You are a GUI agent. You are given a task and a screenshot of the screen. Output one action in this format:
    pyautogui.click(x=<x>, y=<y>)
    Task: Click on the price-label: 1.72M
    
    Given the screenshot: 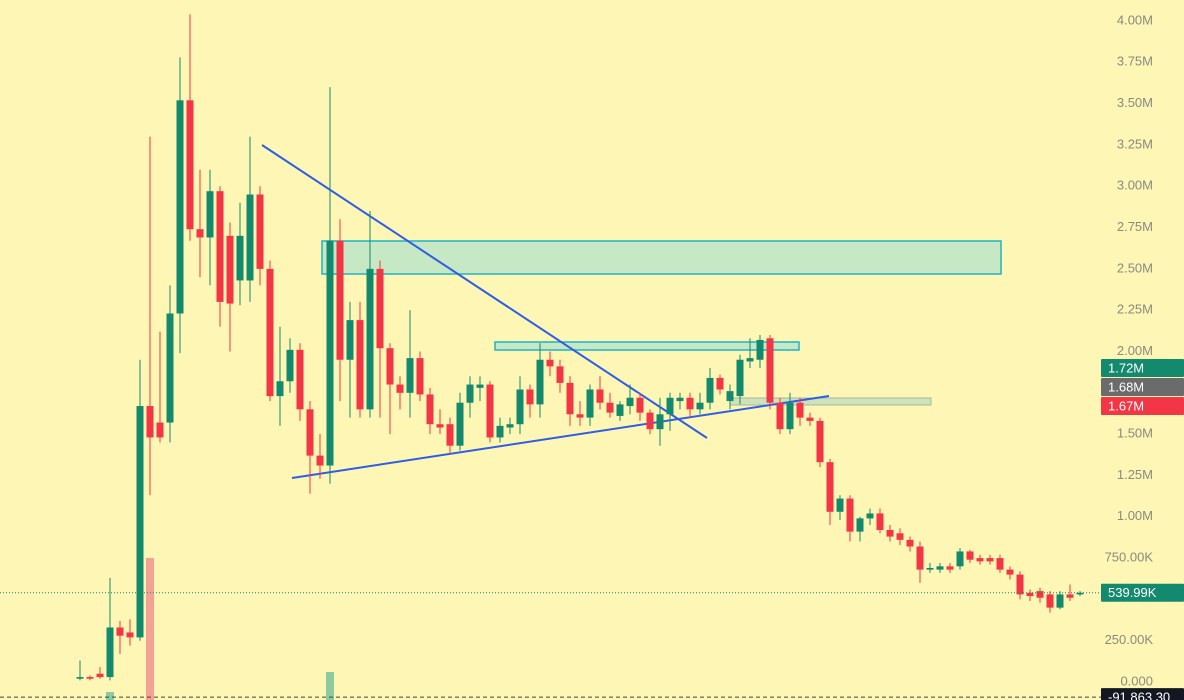 What is the action you would take?
    pyautogui.click(x=1126, y=367)
    